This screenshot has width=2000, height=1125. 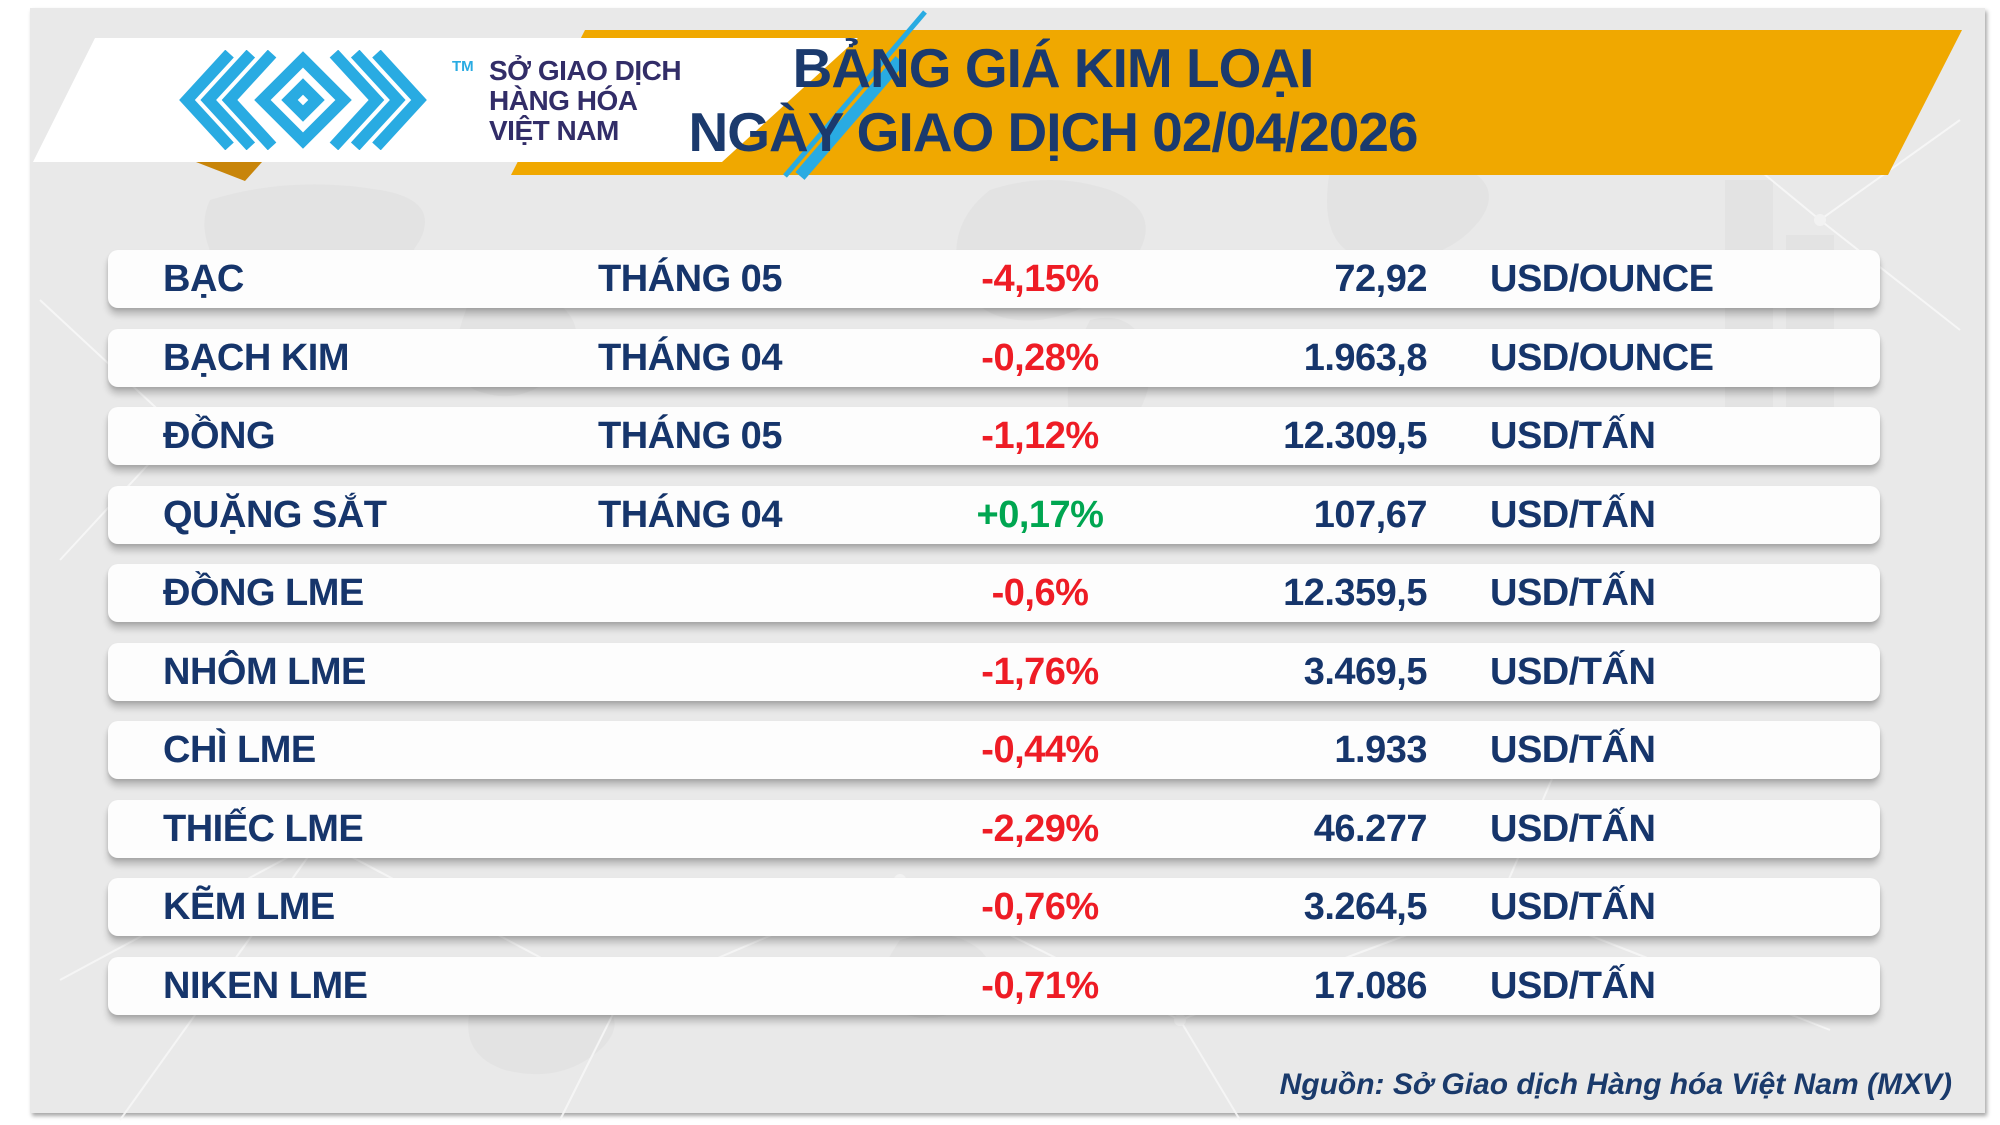 What do you see at coordinates (256, 357) in the screenshot?
I see `commodity-name: BẠCH KIM` at bounding box center [256, 357].